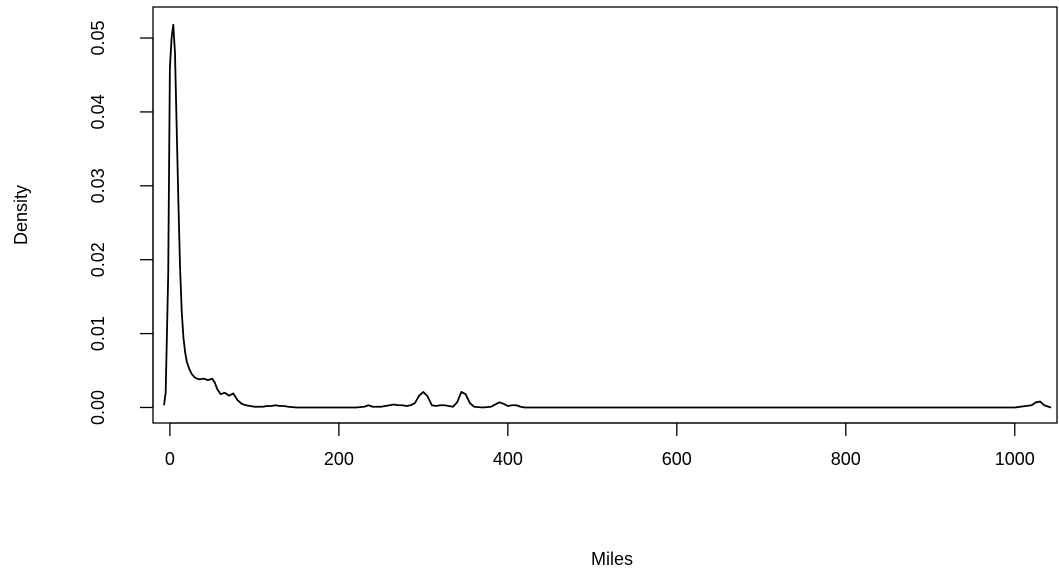 This screenshot has width=1059, height=573. Describe the element at coordinates (98, 407) in the screenshot. I see `y-tick-label: 0.00` at that location.